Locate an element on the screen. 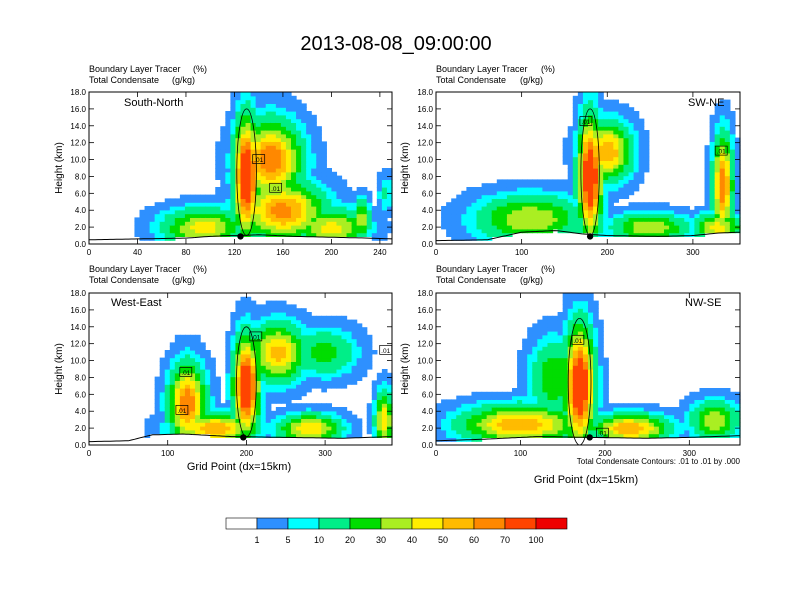  colorbar-swatch is located at coordinates (241, 523).